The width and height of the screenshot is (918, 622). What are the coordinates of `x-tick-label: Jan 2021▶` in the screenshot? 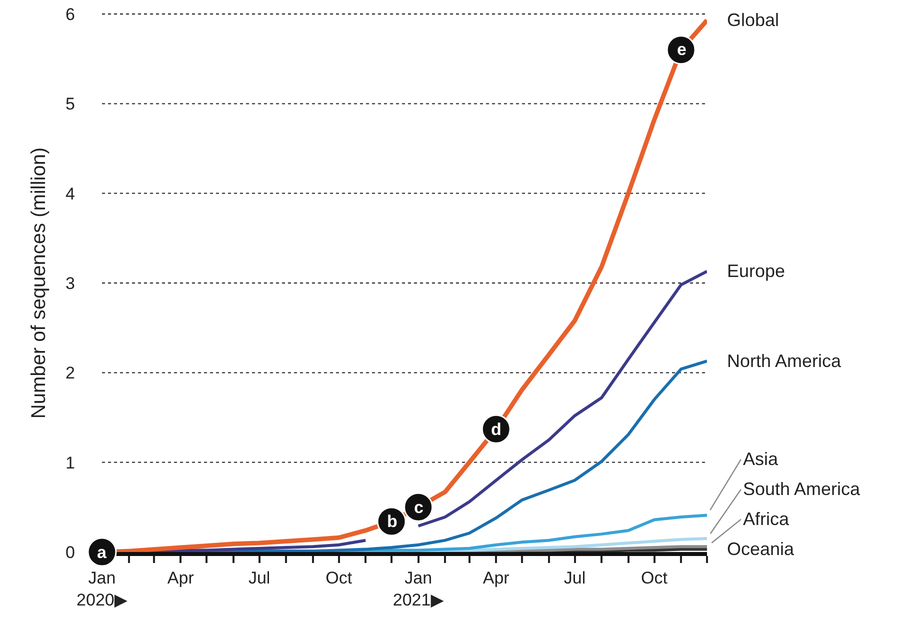 It's located at (418, 589).